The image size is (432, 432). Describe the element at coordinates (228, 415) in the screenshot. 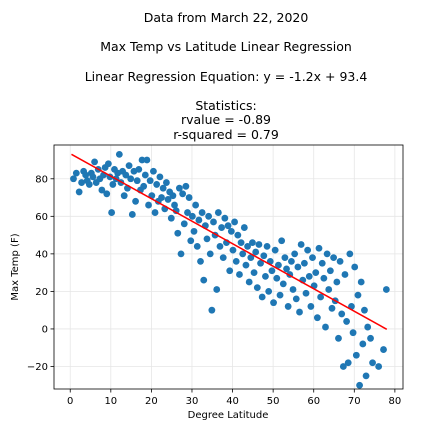

I see `x-axis-label: Degree Latitude` at that location.